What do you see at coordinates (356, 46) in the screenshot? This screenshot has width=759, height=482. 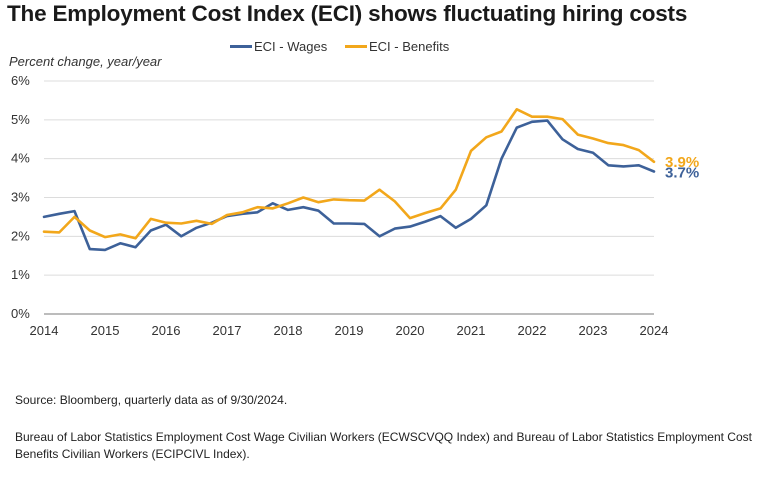 I see `legend-swatch-benefits` at bounding box center [356, 46].